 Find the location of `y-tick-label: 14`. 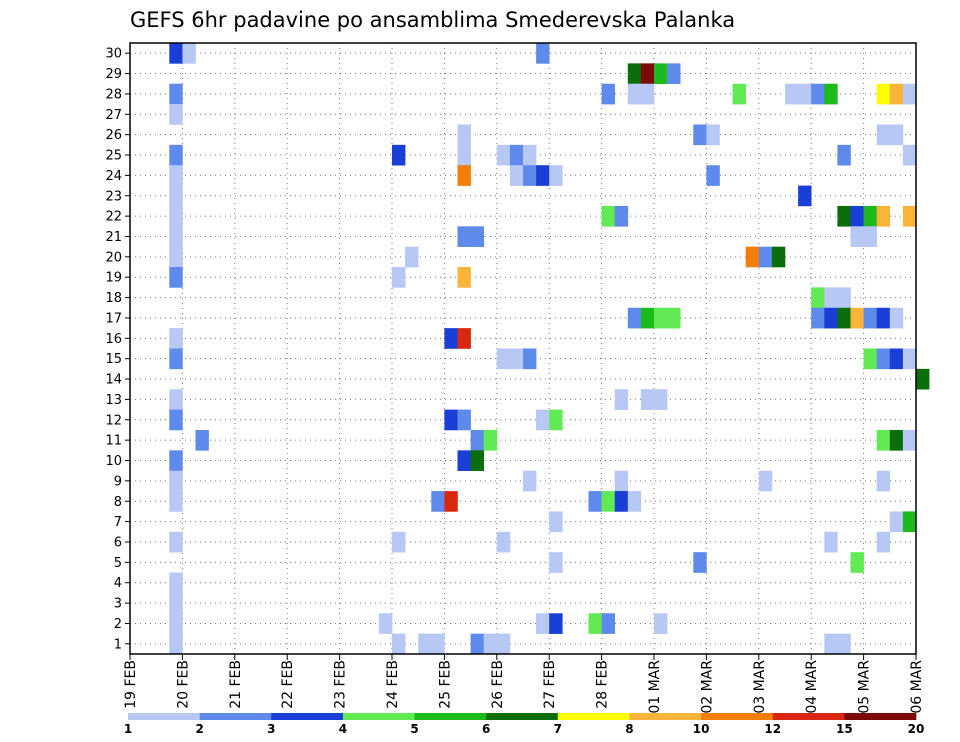

y-tick-label: 14 is located at coordinates (113, 380).